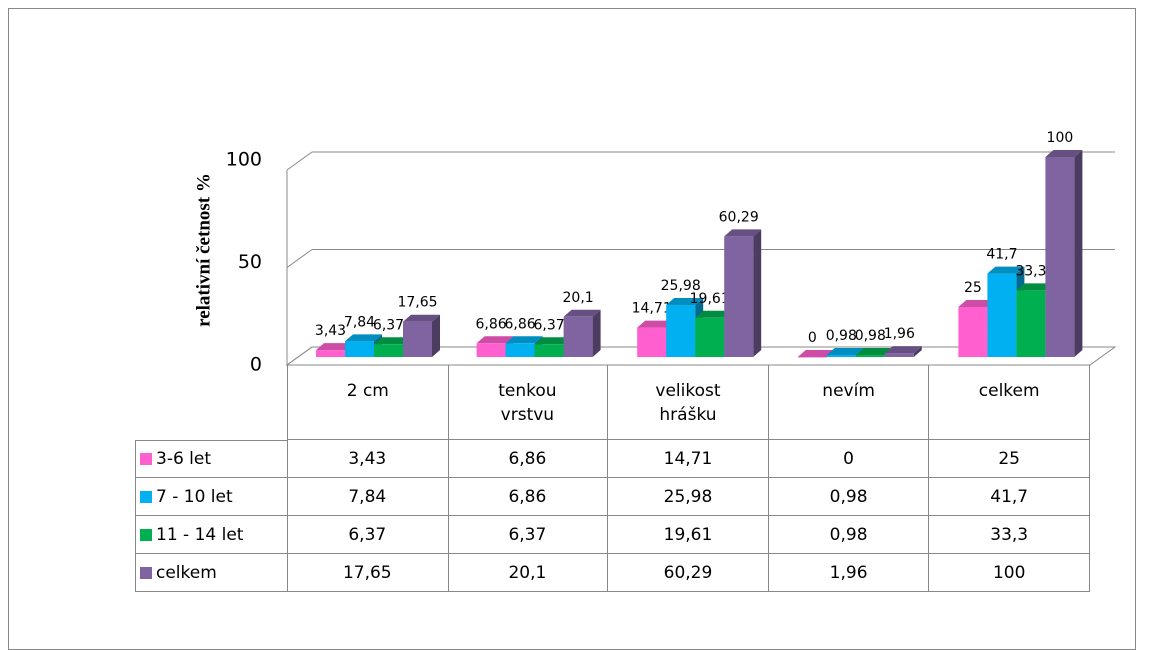  What do you see at coordinates (368, 497) in the screenshot?
I see `table-cell: 7,84` at bounding box center [368, 497].